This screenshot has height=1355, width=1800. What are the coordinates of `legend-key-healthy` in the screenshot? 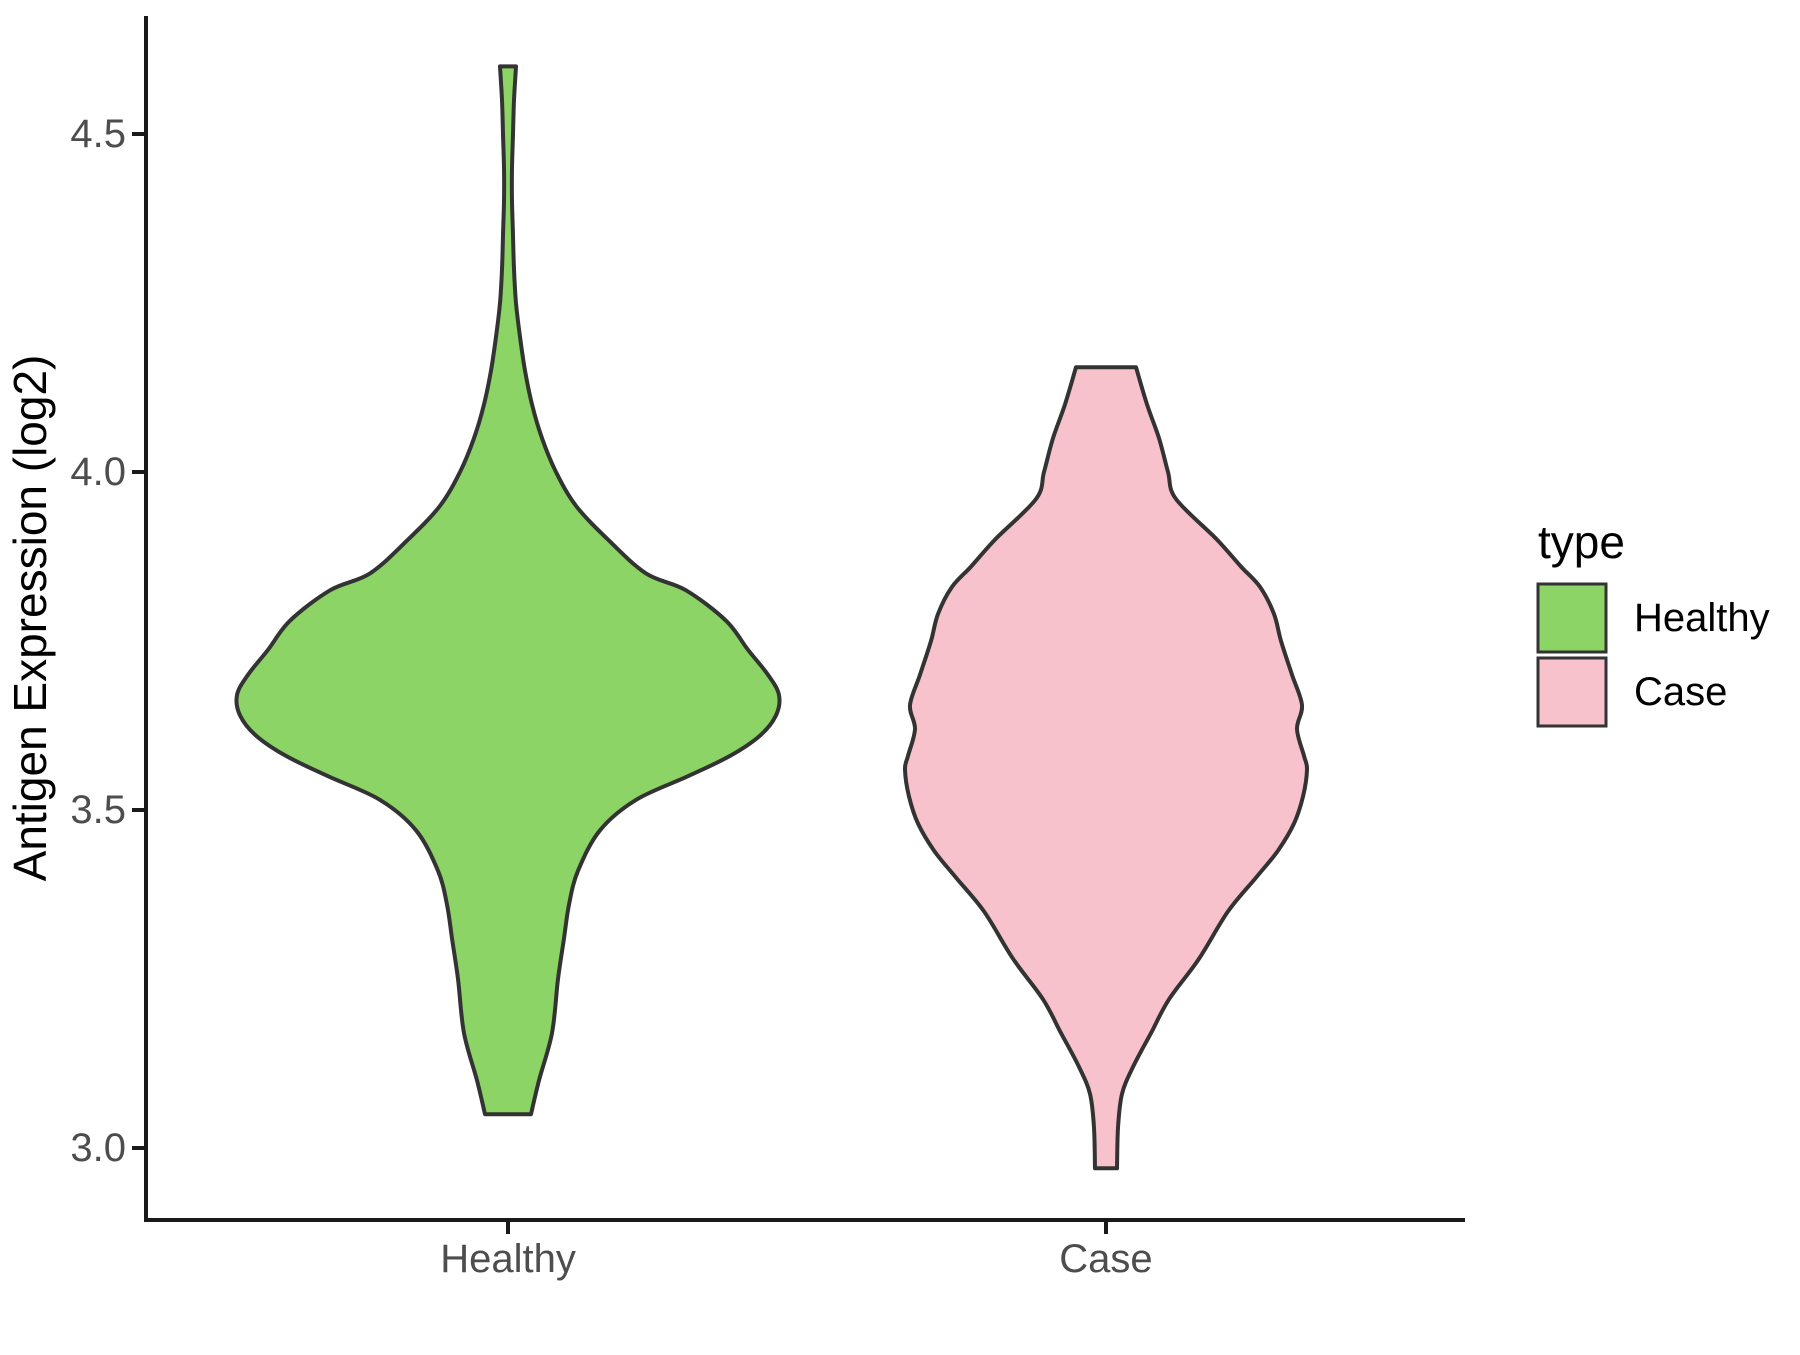 It's located at (1572, 618).